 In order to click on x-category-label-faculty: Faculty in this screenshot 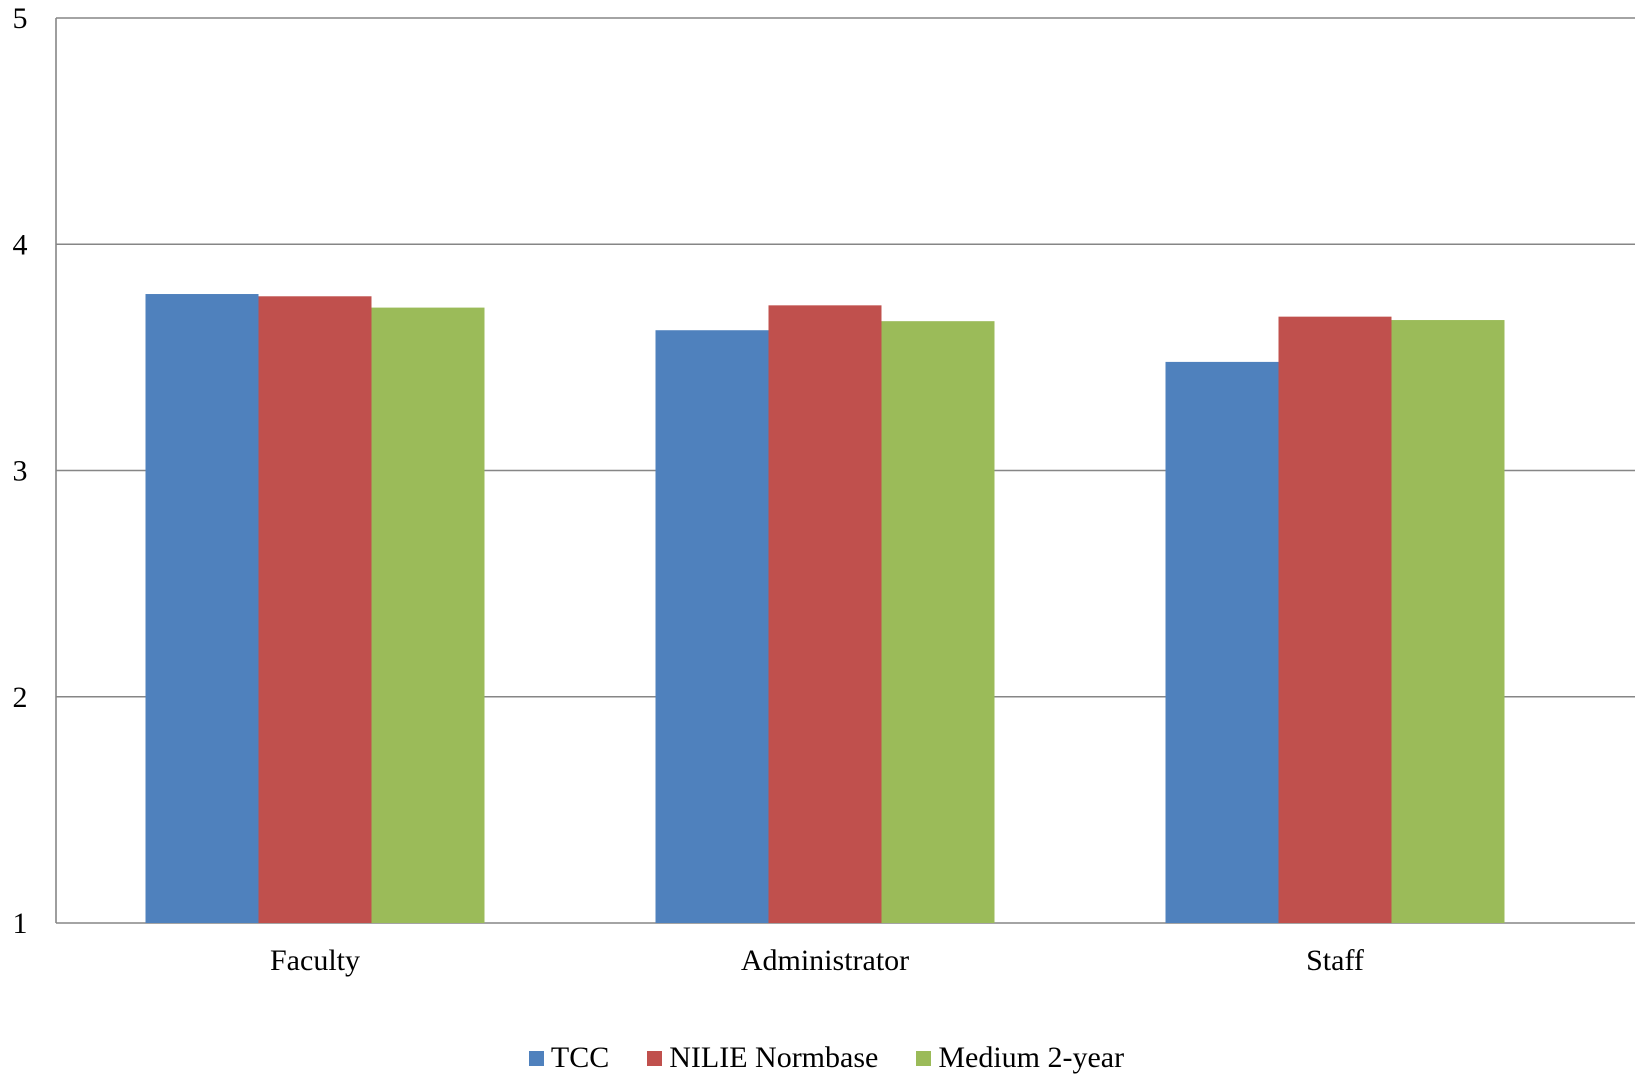, I will do `click(315, 960)`.